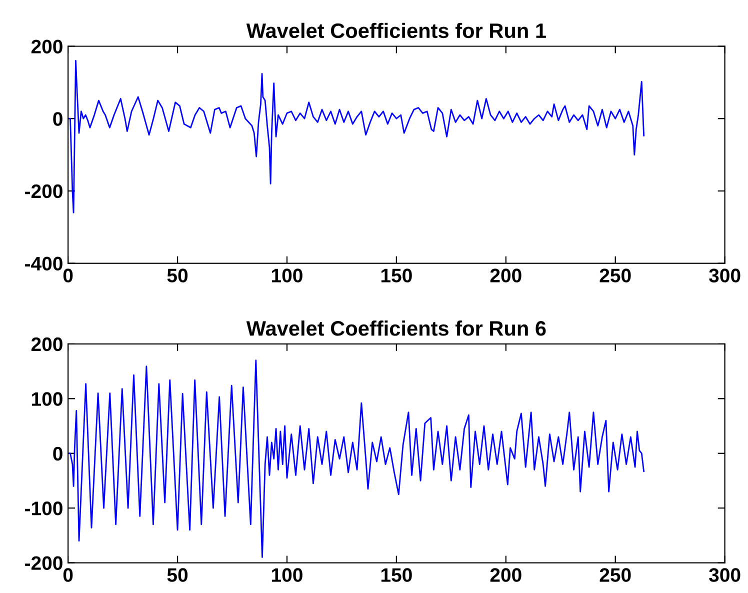 Image resolution: width=748 pixels, height=593 pixels. Describe the element at coordinates (43, 263) in the screenshot. I see `y-tick-label: -400` at that location.